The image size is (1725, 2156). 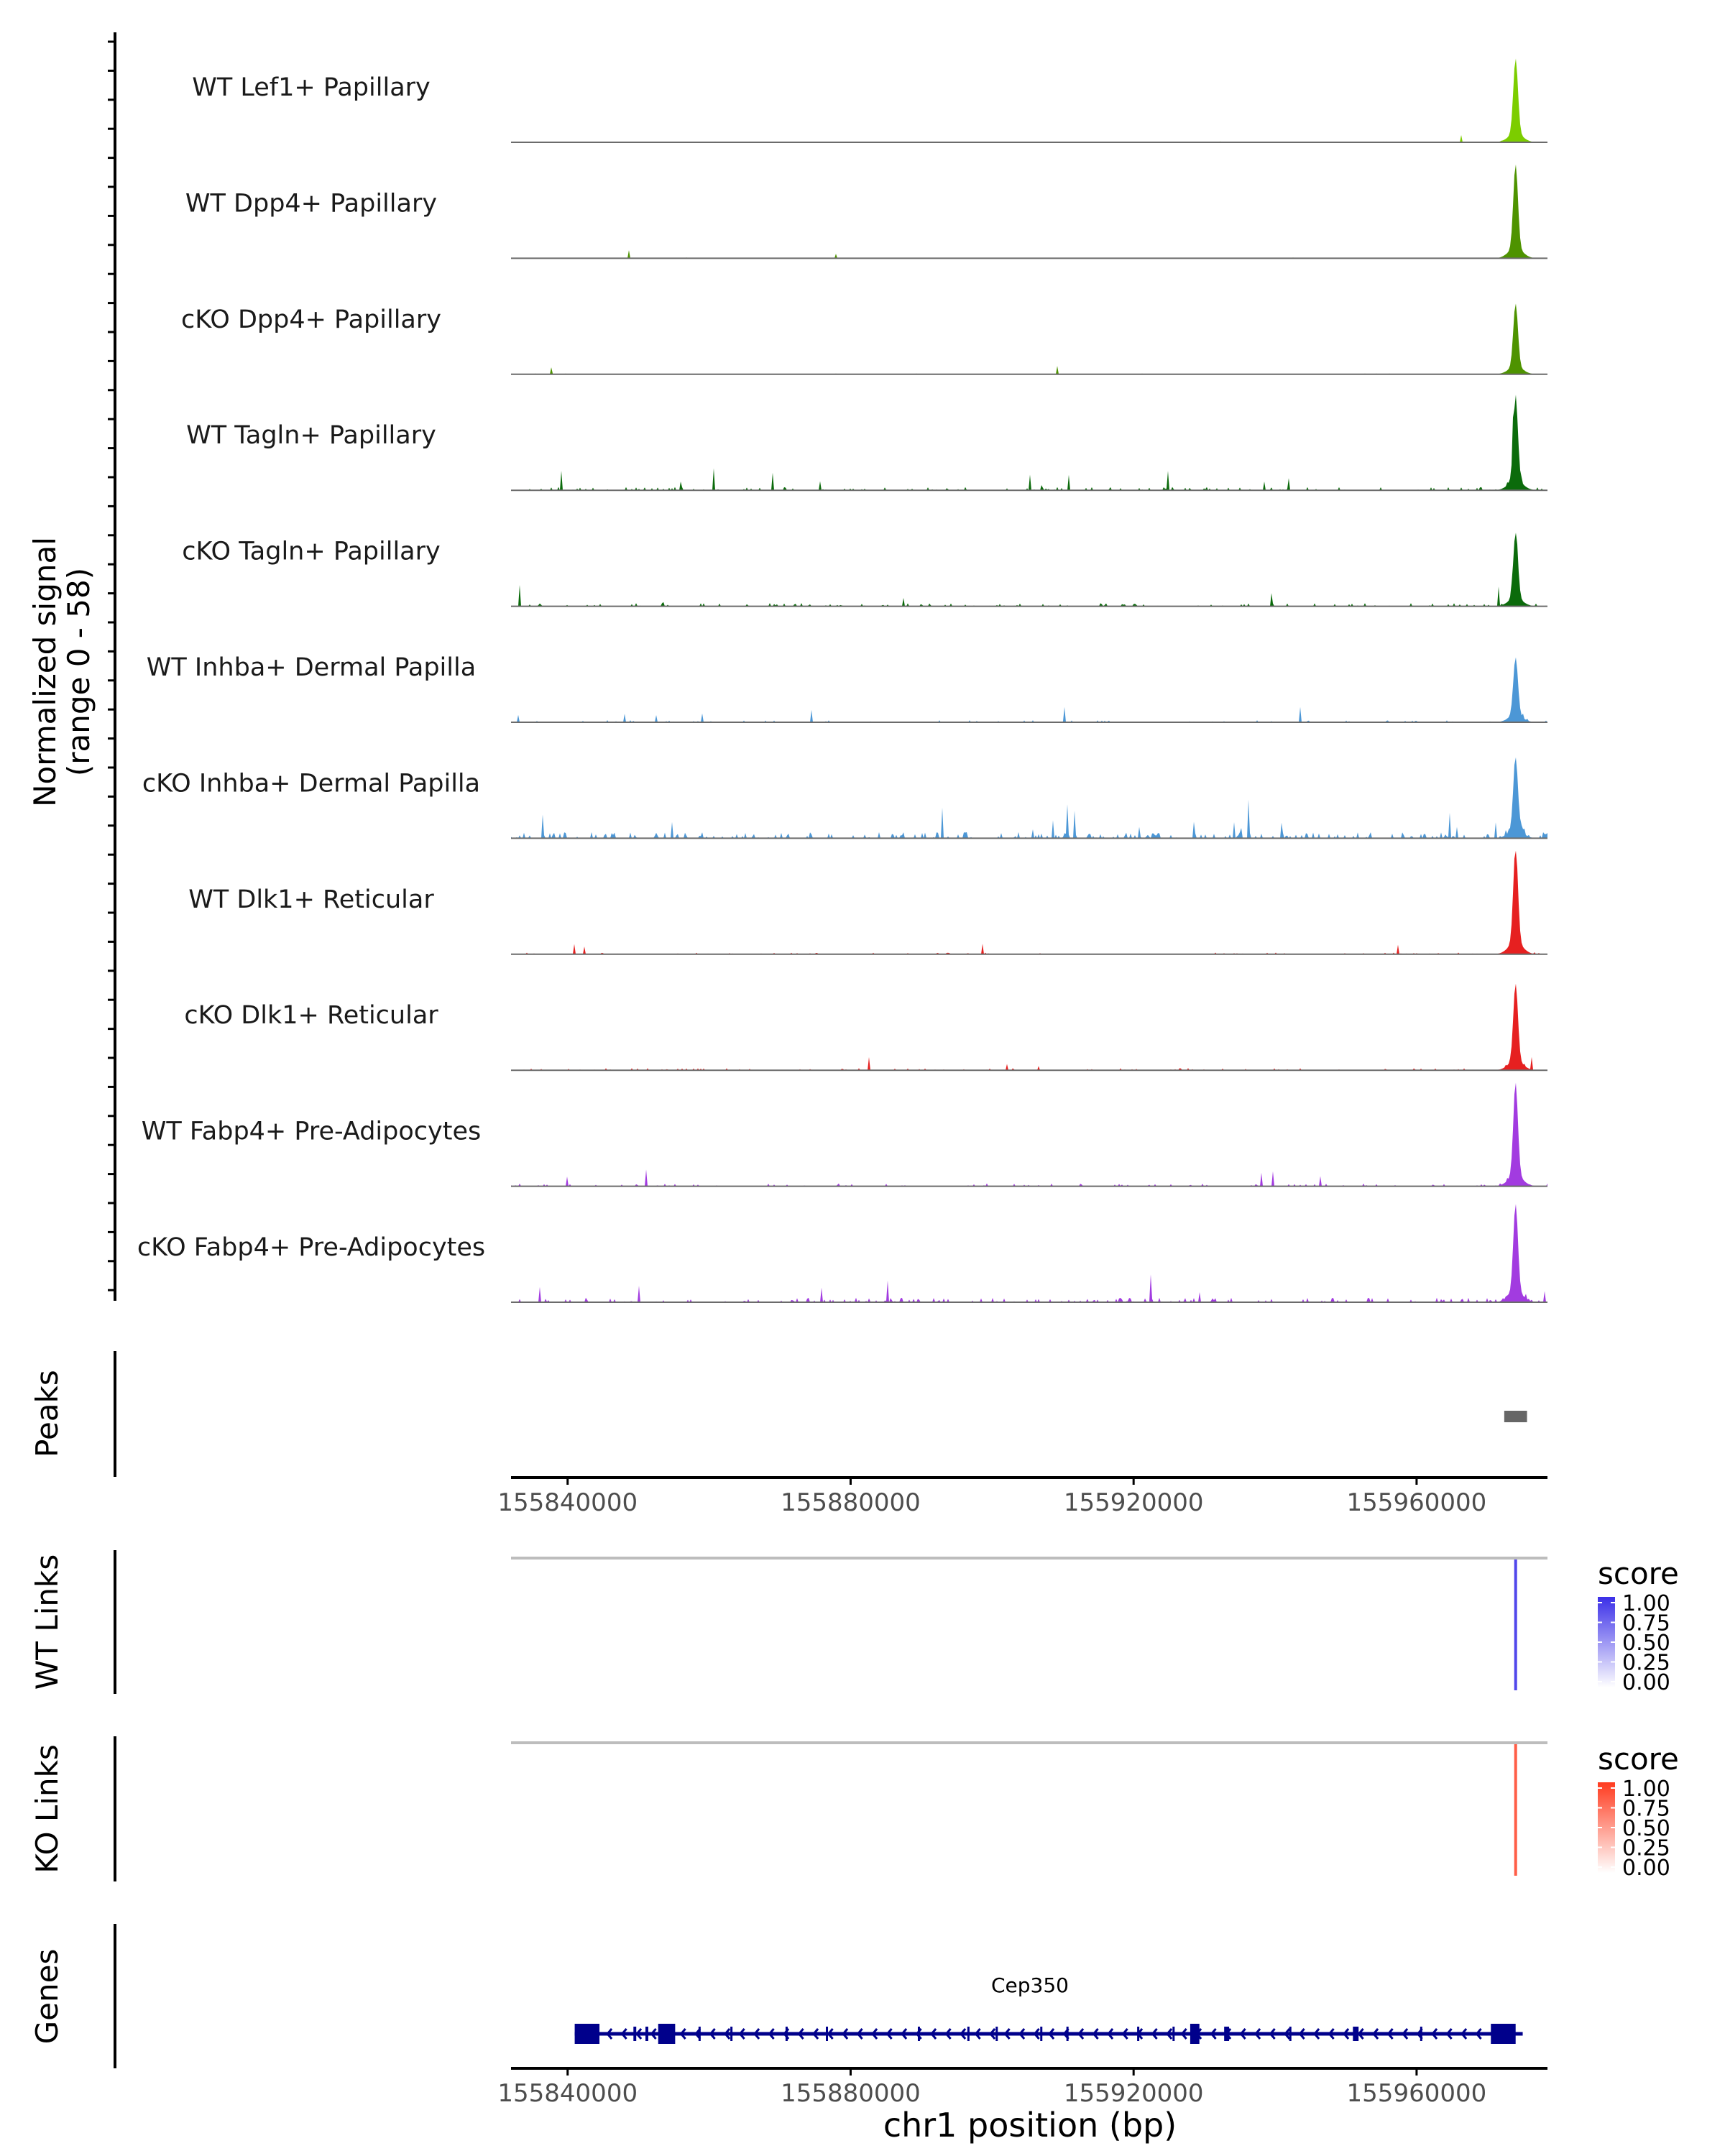 I want to click on x-axis-top-tick-label: 155880000, so click(x=851, y=1502).